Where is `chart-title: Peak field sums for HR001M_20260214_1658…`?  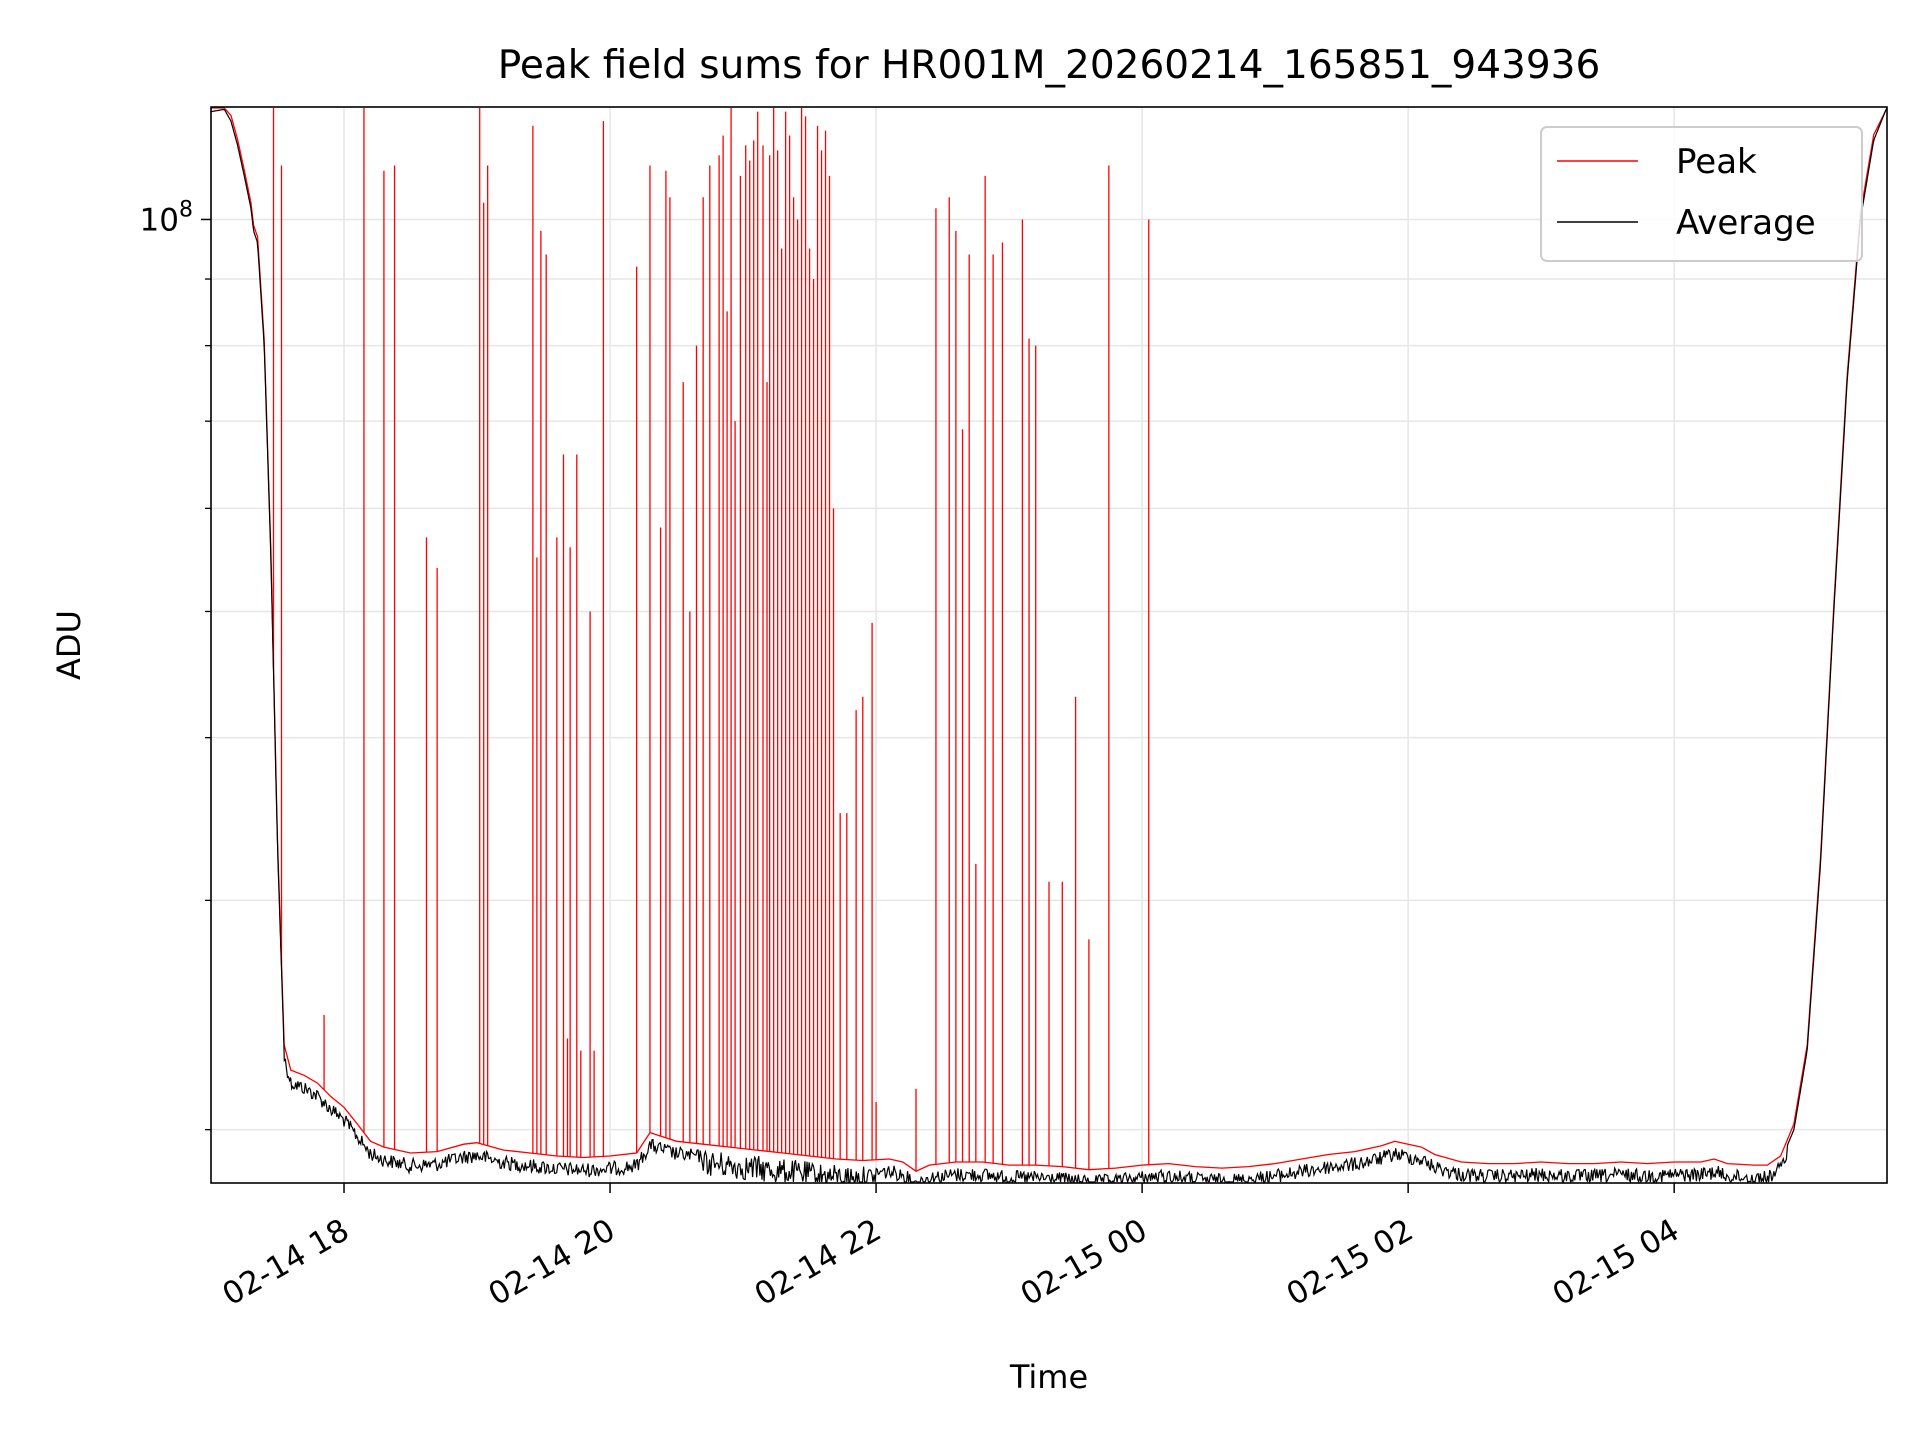 chart-title: Peak field sums for HR001M_20260214_1658… is located at coordinates (1049, 65).